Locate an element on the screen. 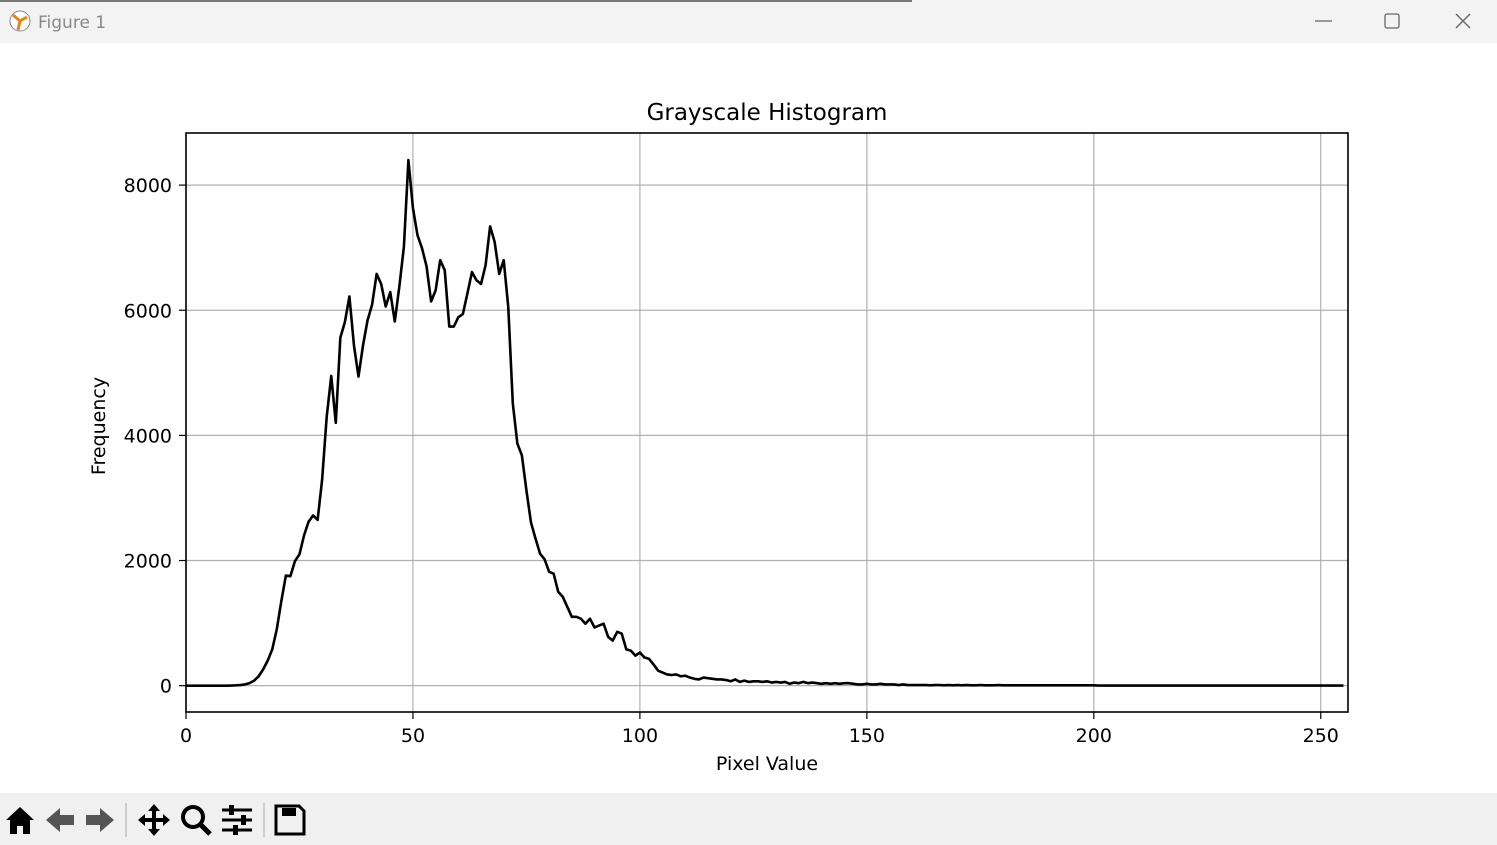 The image size is (1497, 845). chart-title: Grayscale Histogram is located at coordinates (767, 113).